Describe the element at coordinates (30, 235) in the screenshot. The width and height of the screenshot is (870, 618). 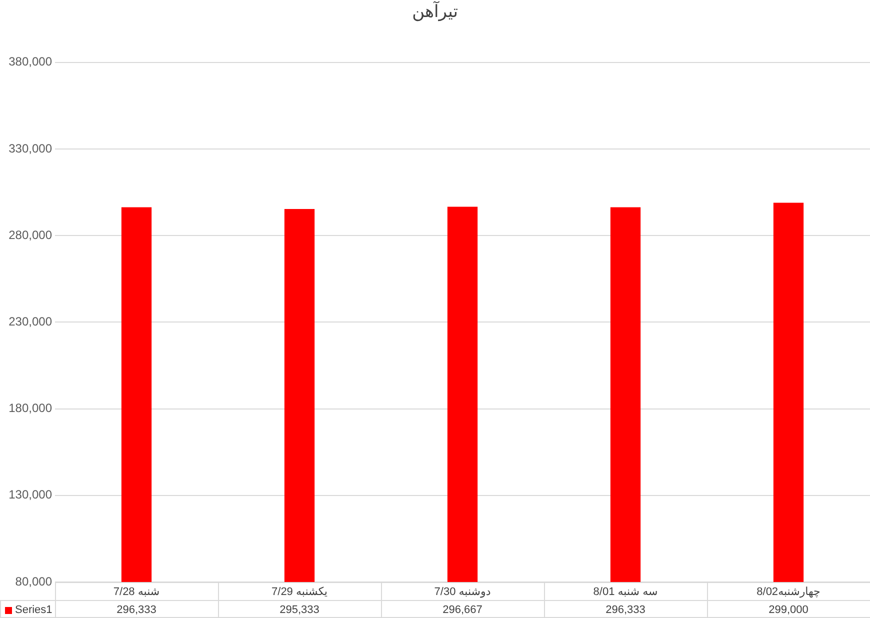
I see `y-tick-label: 280,000` at that location.